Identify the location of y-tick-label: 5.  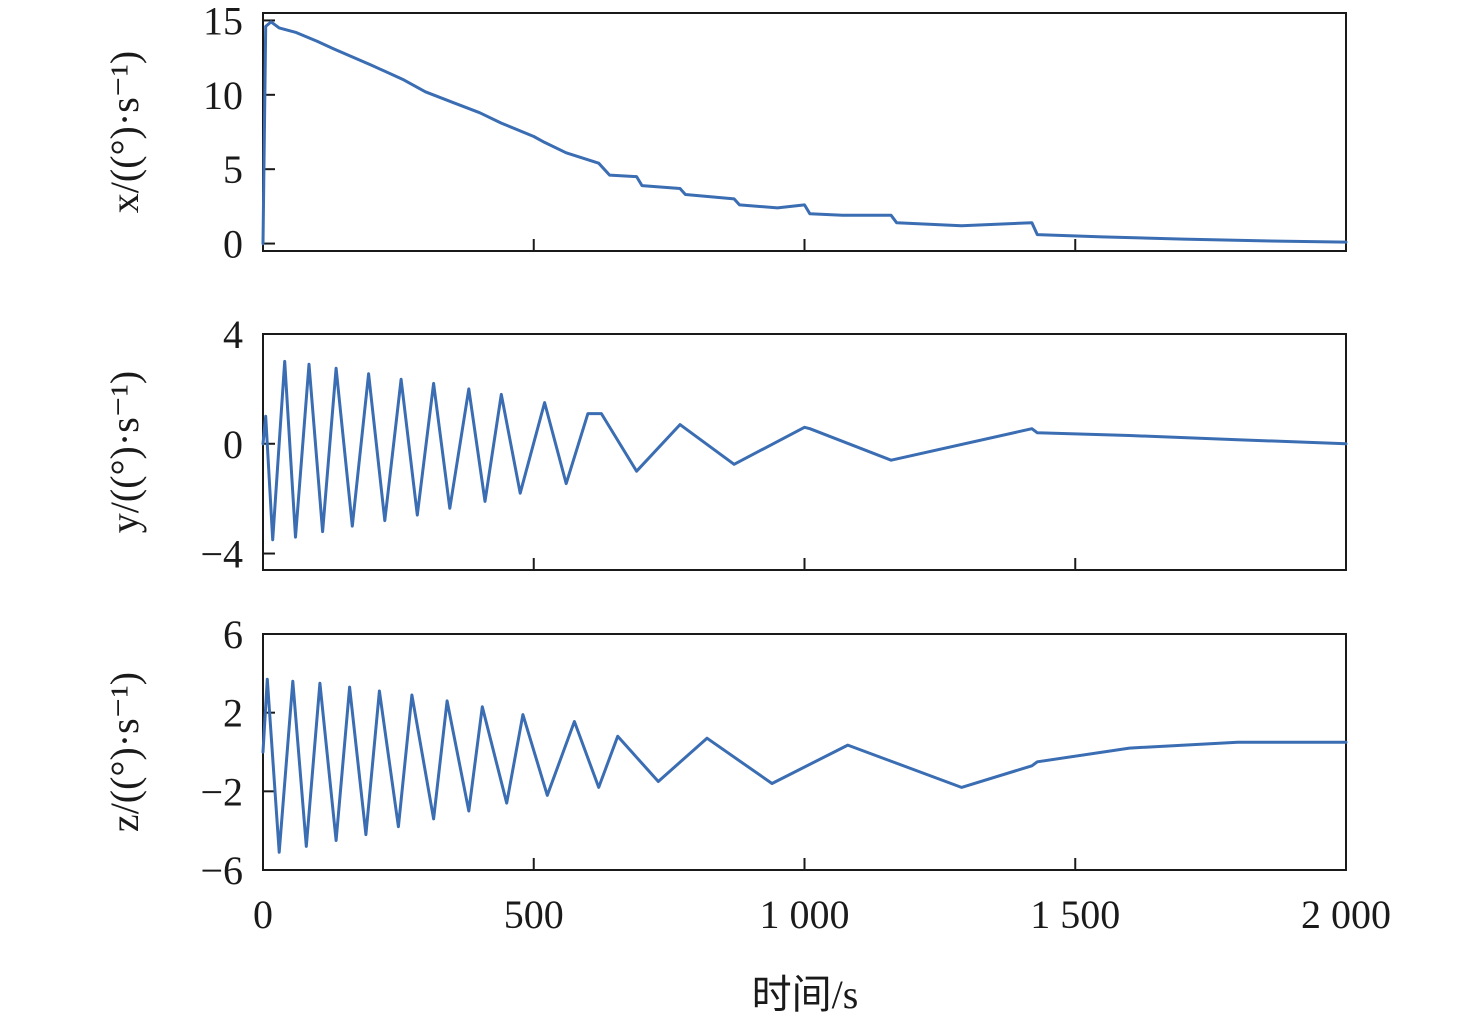
(233, 169).